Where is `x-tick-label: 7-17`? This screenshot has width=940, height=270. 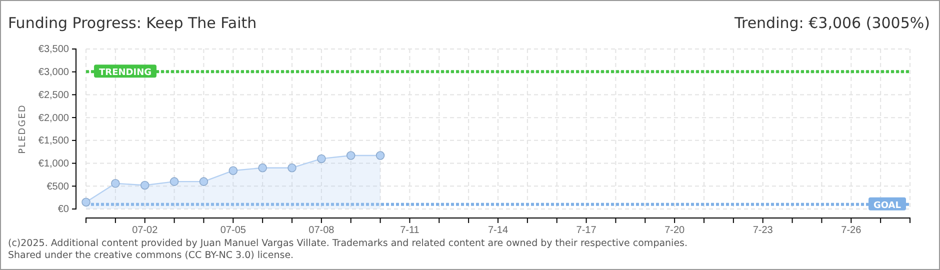 x-tick-label: 7-17 is located at coordinates (586, 230).